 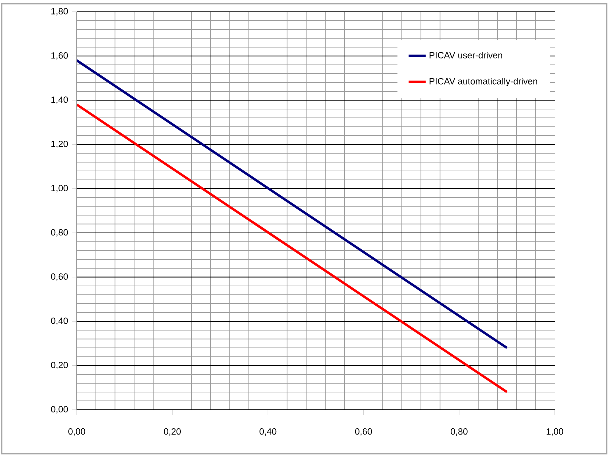 I want to click on y-tick-label: 0,00, so click(x=59, y=410).